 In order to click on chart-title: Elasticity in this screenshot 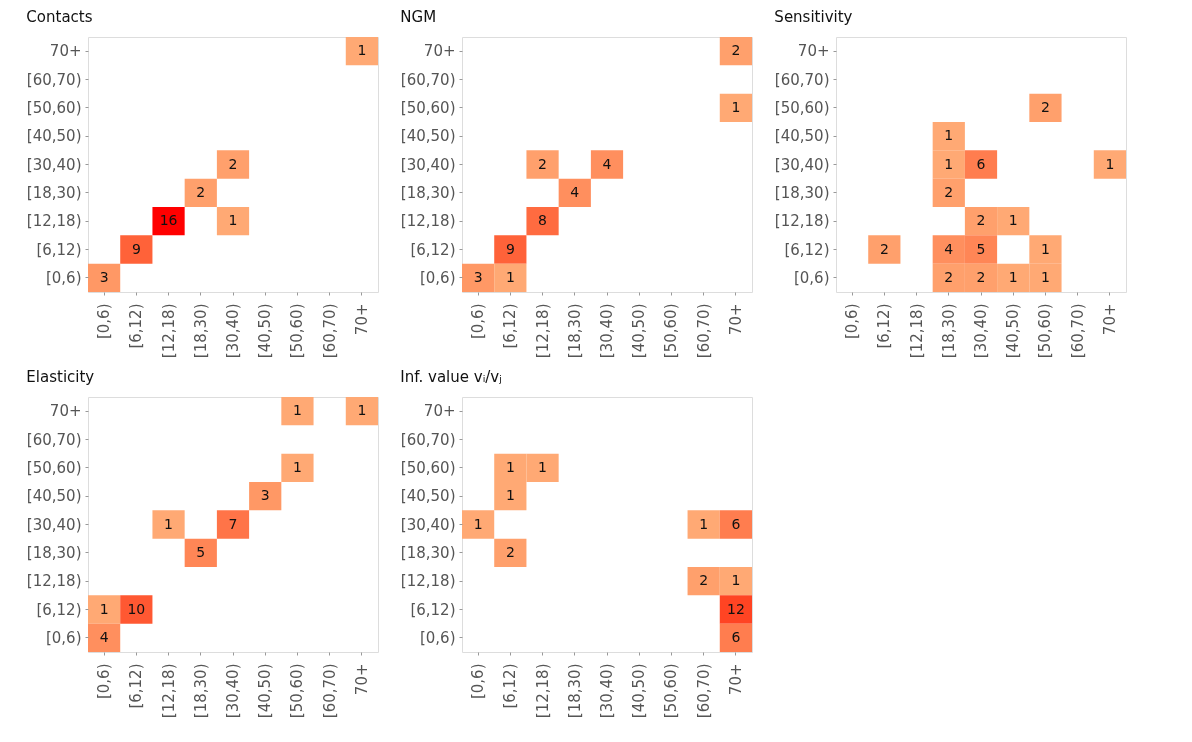, I will do `click(60, 377)`.